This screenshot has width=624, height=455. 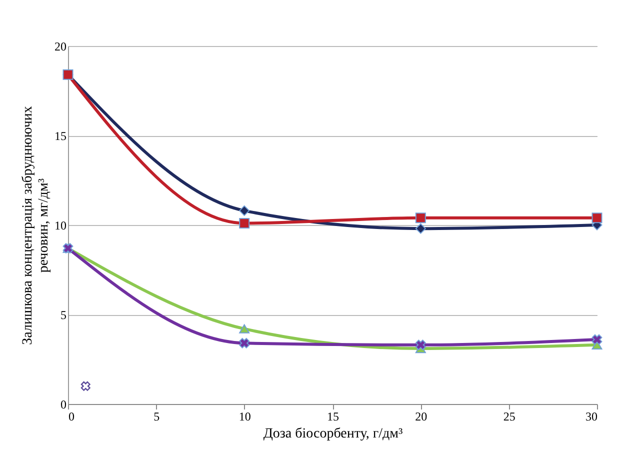 What do you see at coordinates (421, 417) in the screenshot?
I see `x-tick-label: 20` at bounding box center [421, 417].